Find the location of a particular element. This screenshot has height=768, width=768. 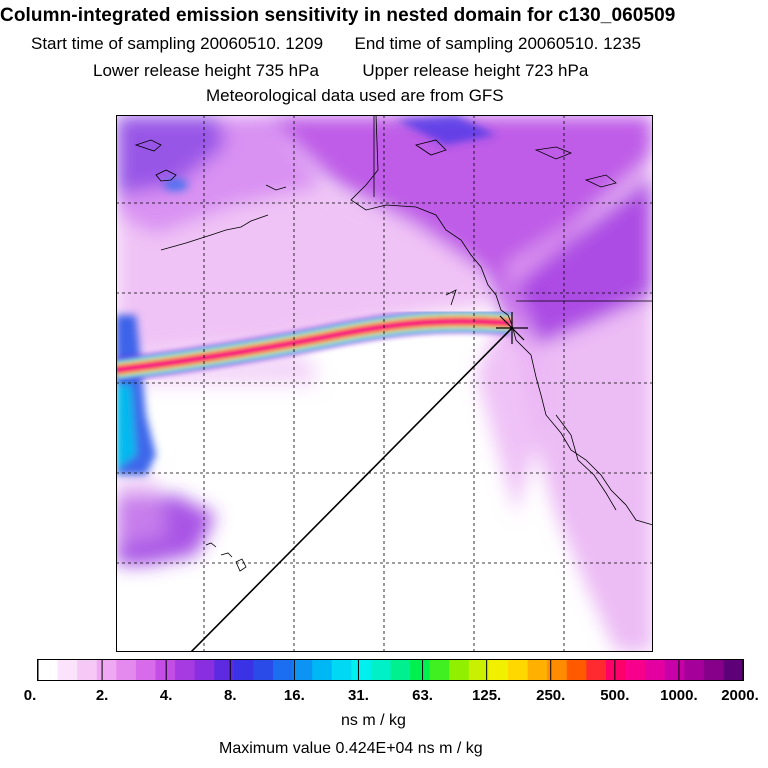

start-time-value: 20060510. 1209 is located at coordinates (262, 43).